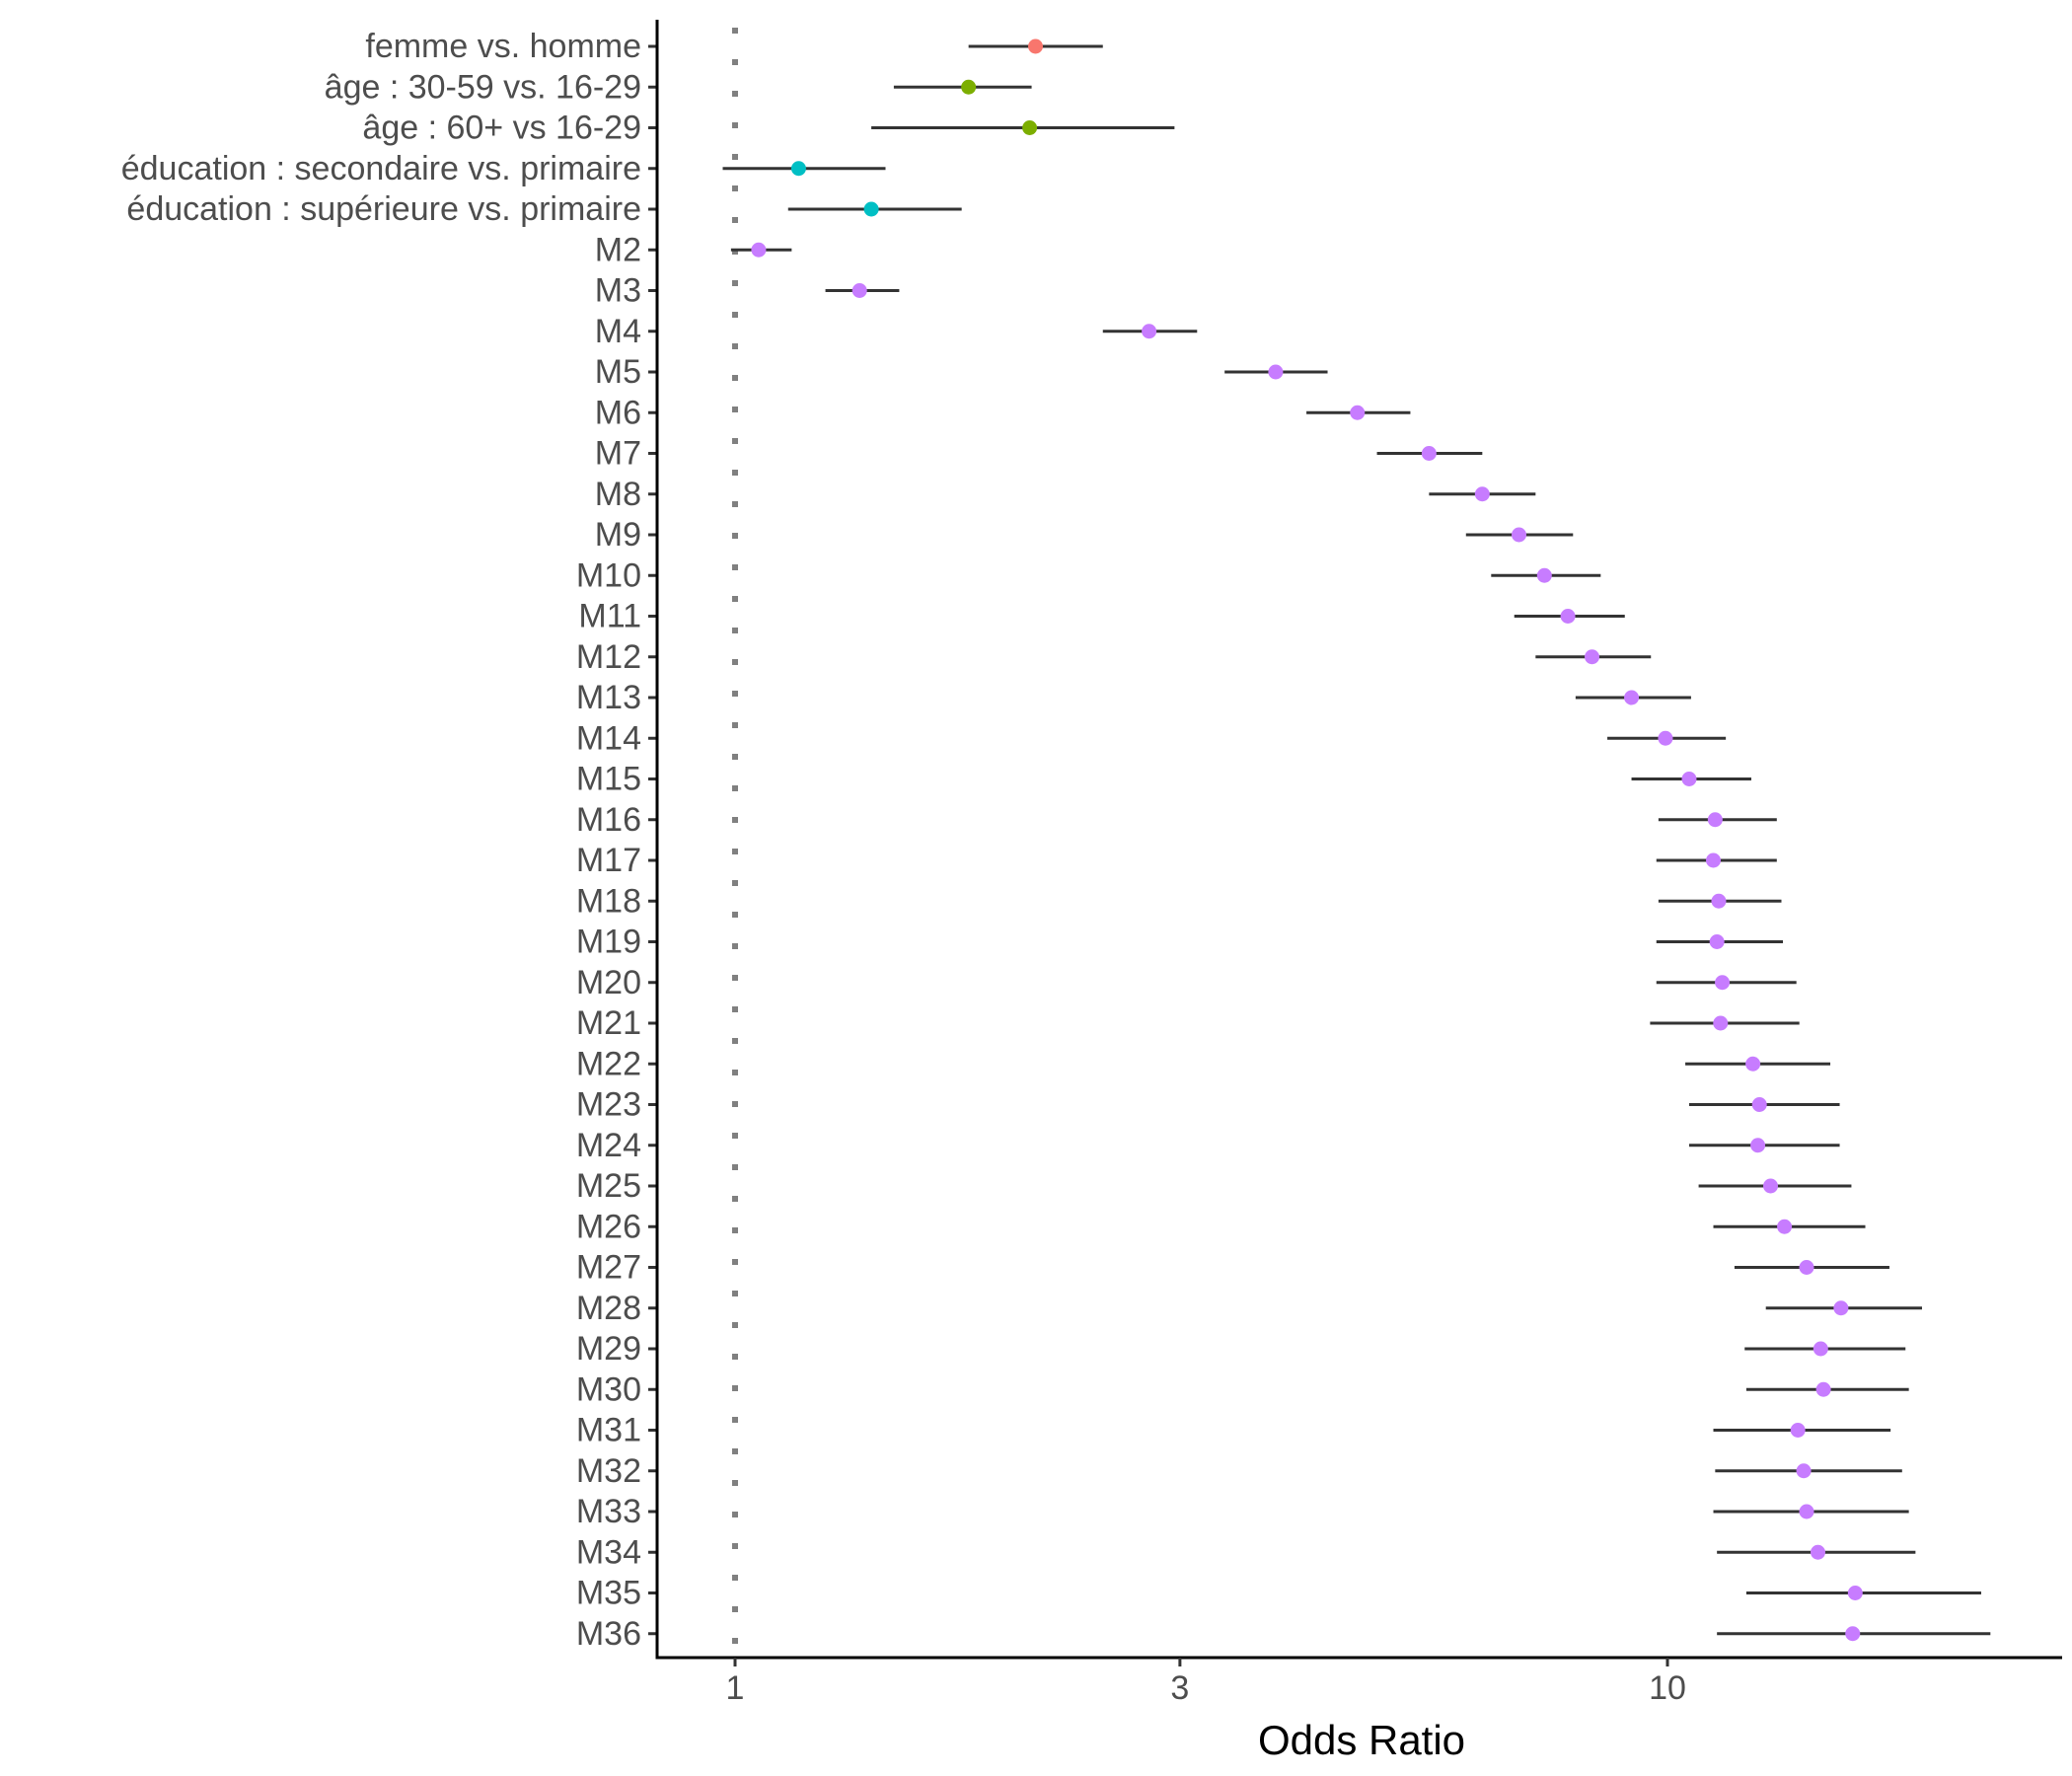 The image size is (2072, 1776). I want to click on y-tick-label: M23, so click(609, 1105).